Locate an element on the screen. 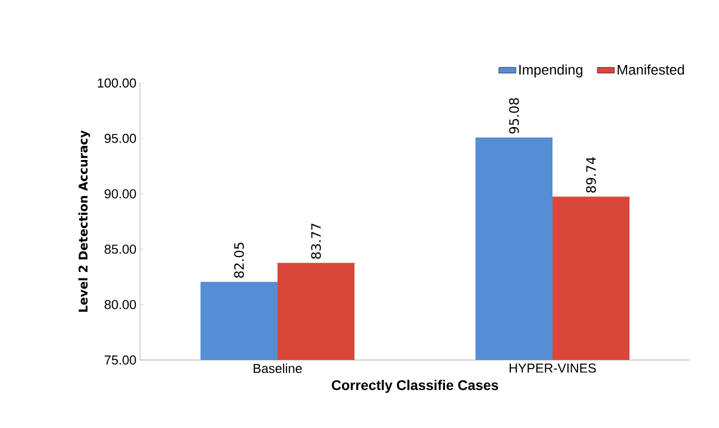 Image resolution: width=719 pixels, height=428 pixels. y-tick-label: 75.00 is located at coordinates (120, 360).